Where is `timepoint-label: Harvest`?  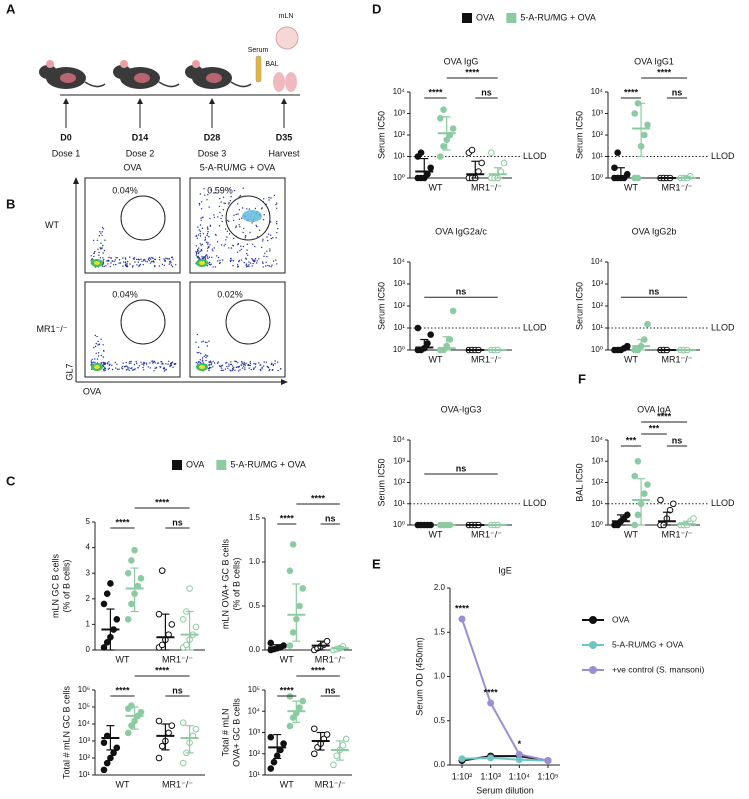 timepoint-label: Harvest is located at coordinates (284, 153).